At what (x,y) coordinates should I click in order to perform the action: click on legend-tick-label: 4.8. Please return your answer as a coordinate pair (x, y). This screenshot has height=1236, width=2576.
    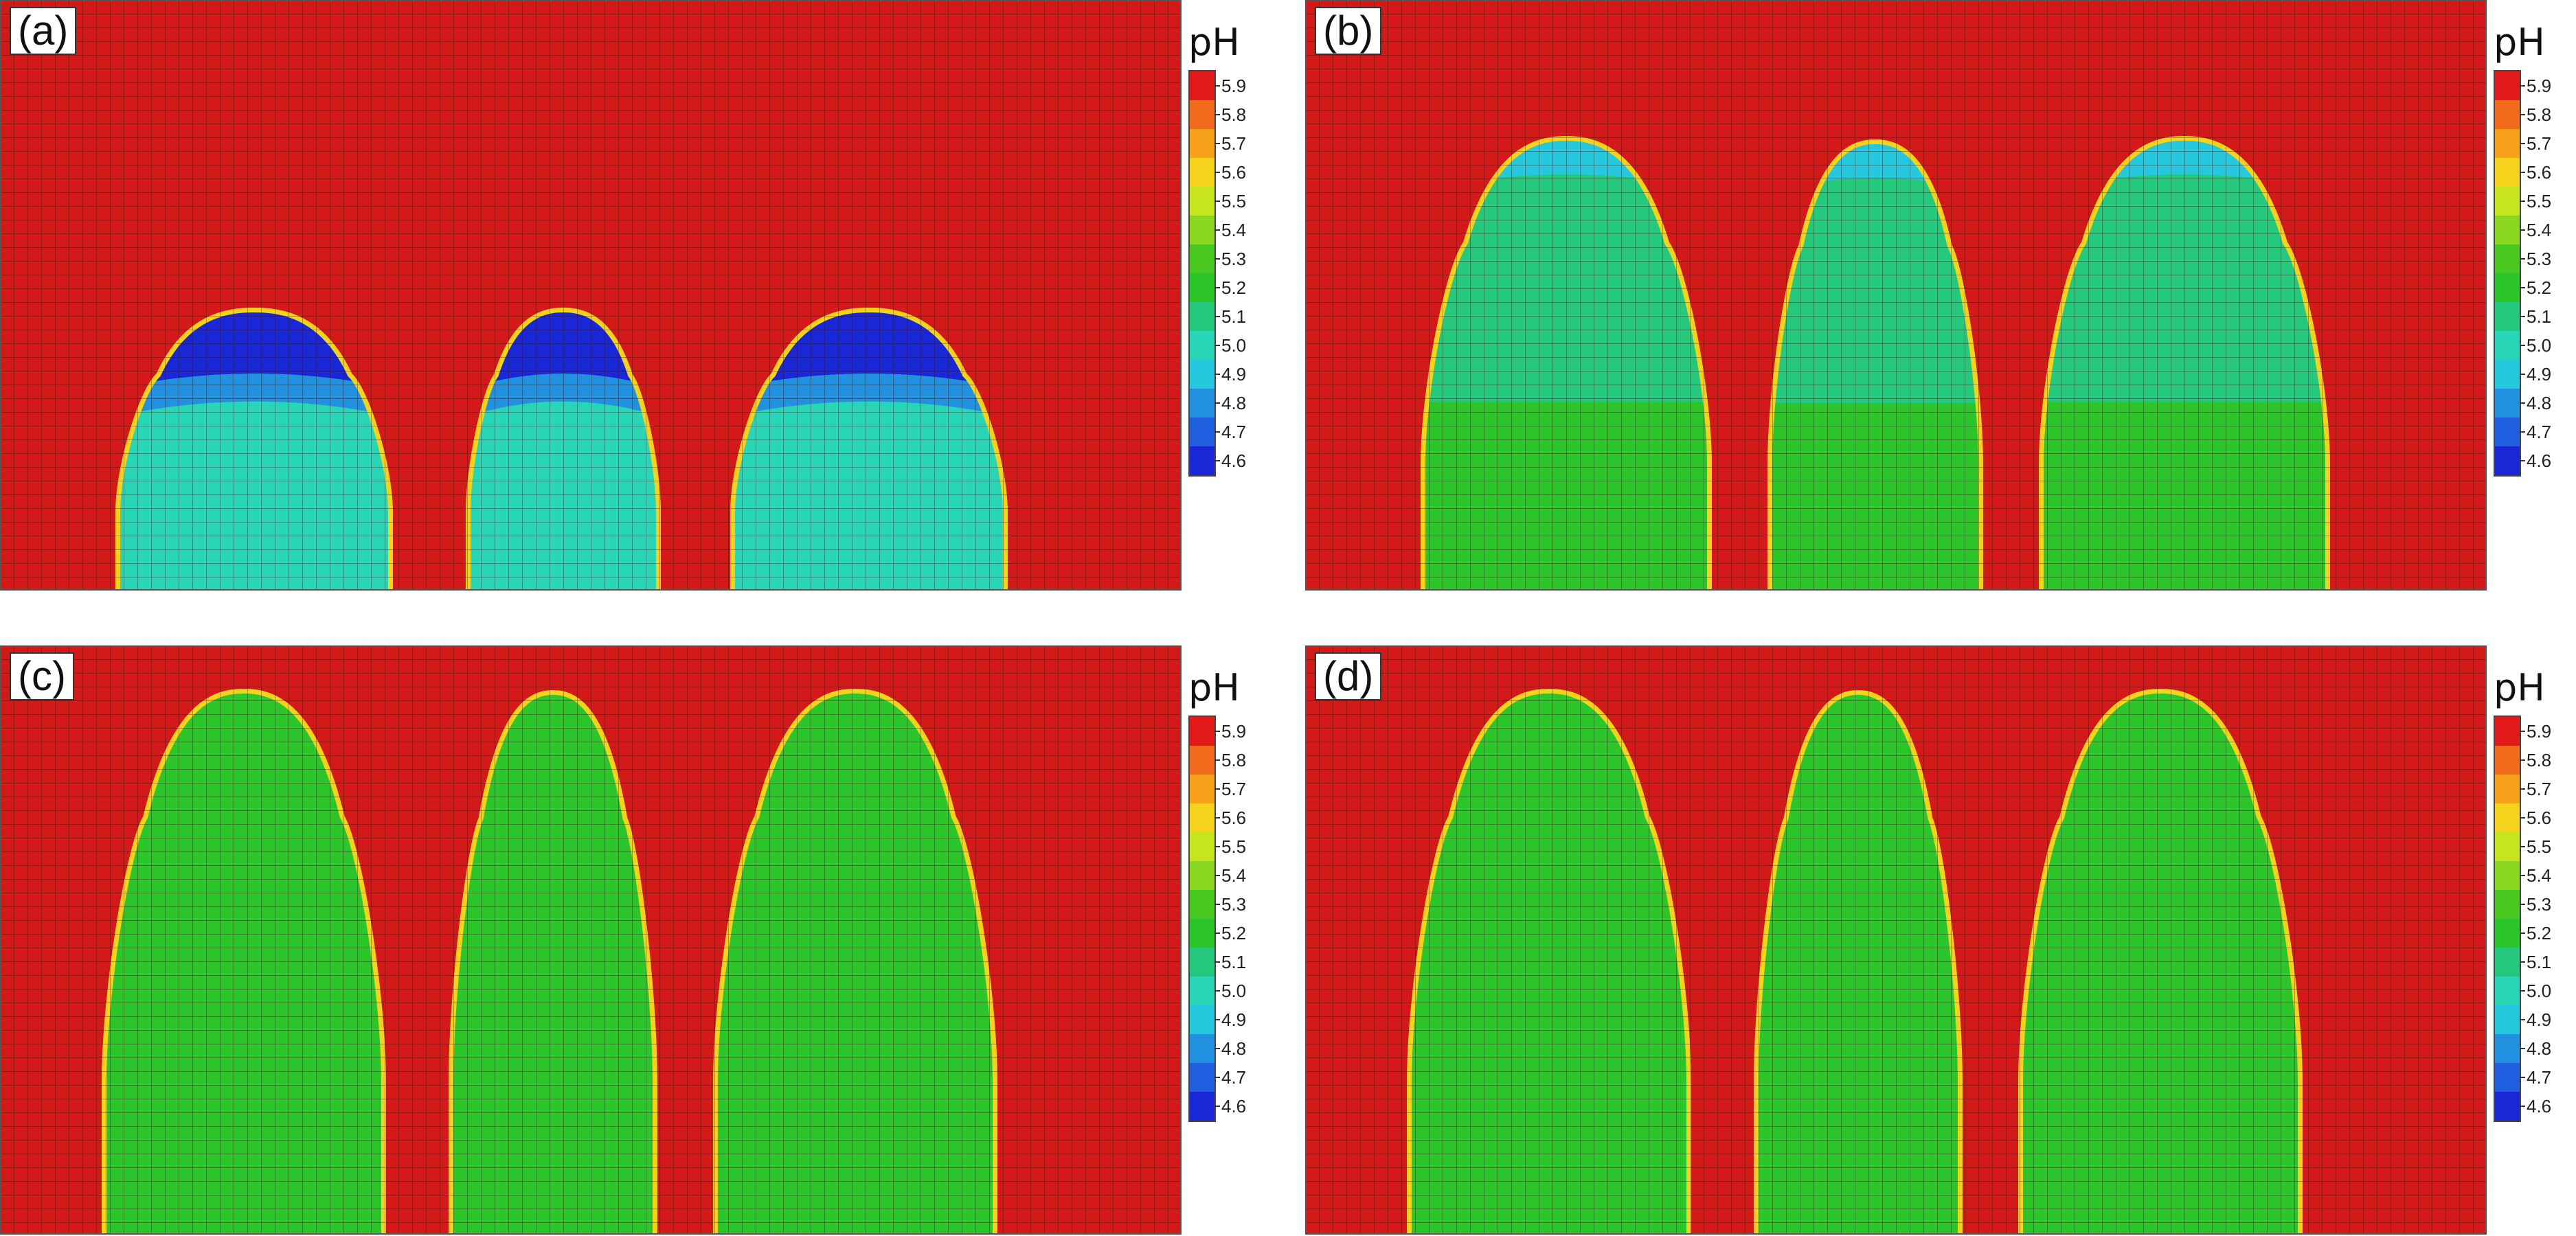
    Looking at the image, I should click on (2539, 403).